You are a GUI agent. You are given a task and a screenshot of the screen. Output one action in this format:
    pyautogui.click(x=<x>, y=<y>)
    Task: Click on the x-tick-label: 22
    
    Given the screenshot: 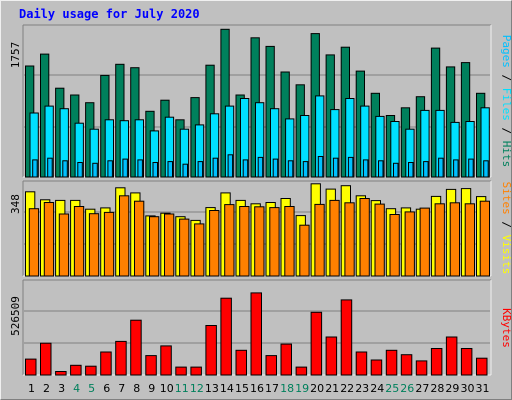 What is the action you would take?
    pyautogui.click(x=347, y=388)
    